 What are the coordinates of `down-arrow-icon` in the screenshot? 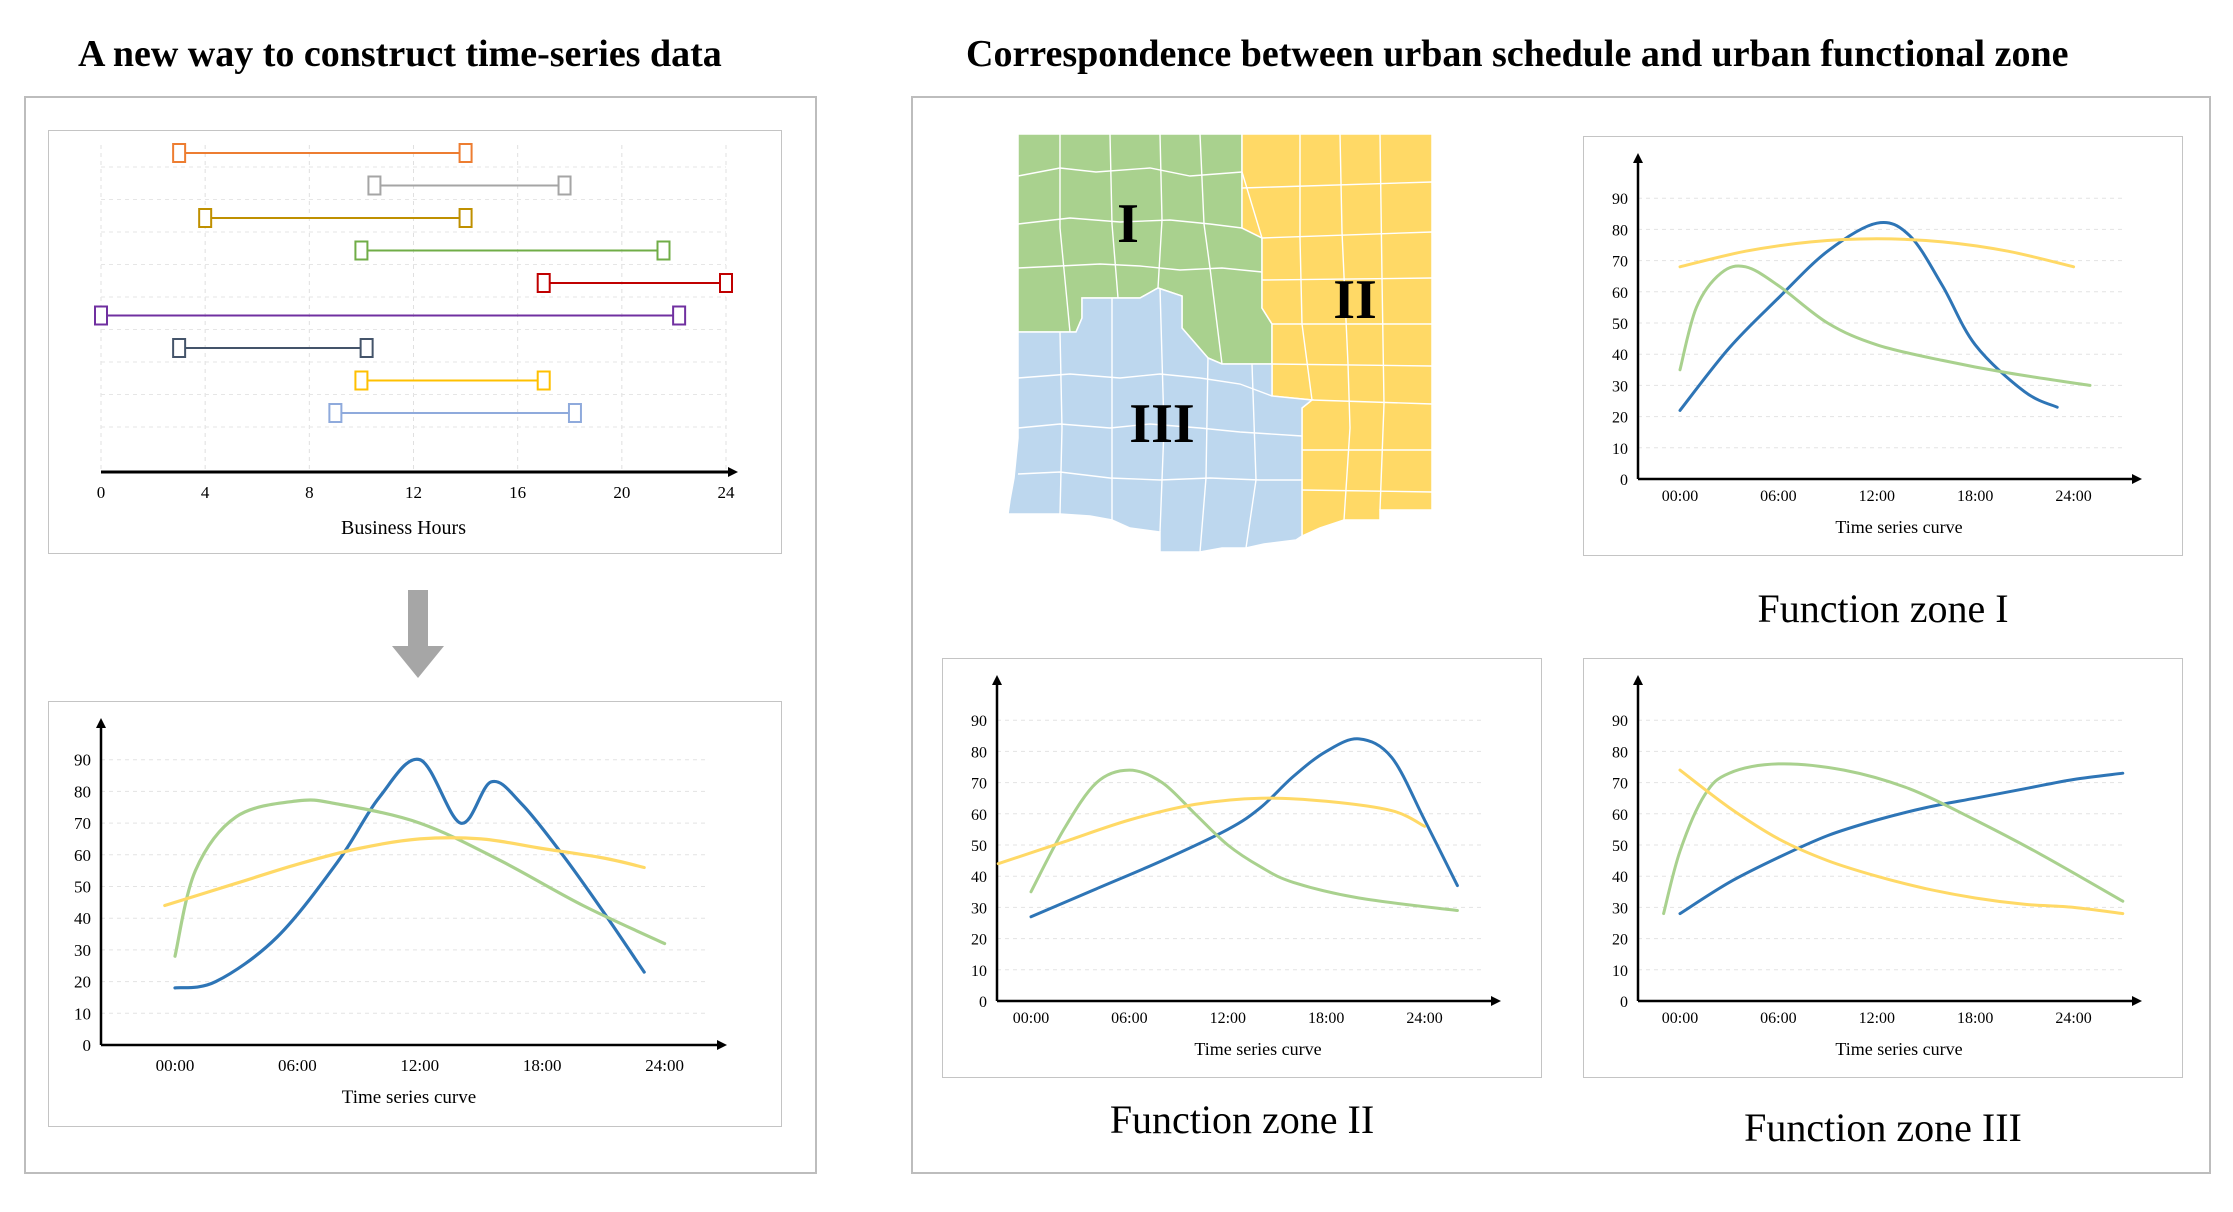 It's located at (418, 634).